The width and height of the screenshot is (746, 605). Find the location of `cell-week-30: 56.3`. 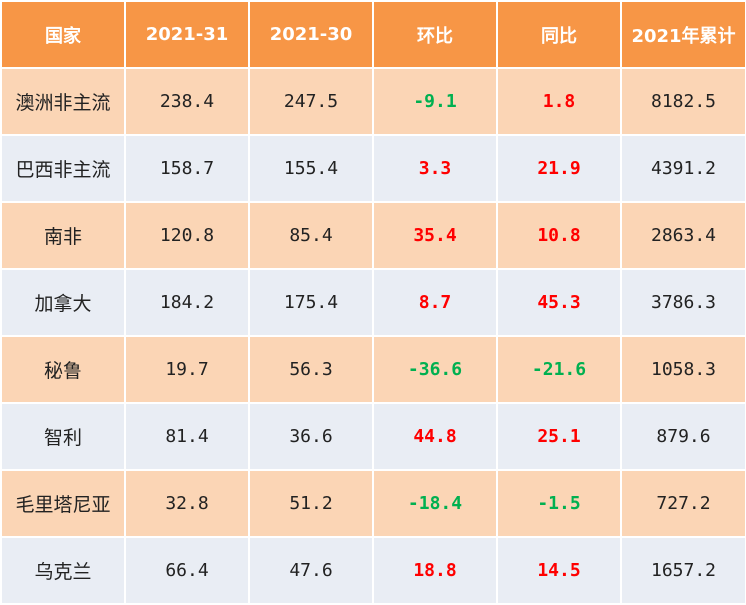

cell-week-30: 56.3 is located at coordinates (311, 369).